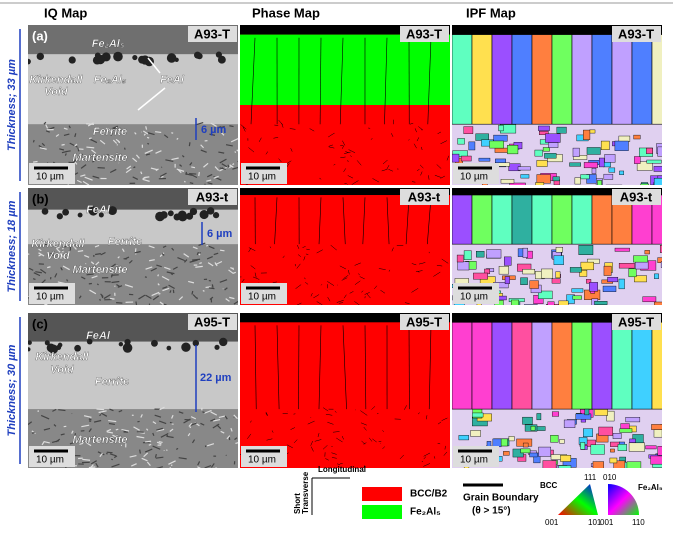 This screenshot has height=537, width=673. Describe the element at coordinates (610, 477) in the screenshot. I see `ipf-label: 010` at that location.